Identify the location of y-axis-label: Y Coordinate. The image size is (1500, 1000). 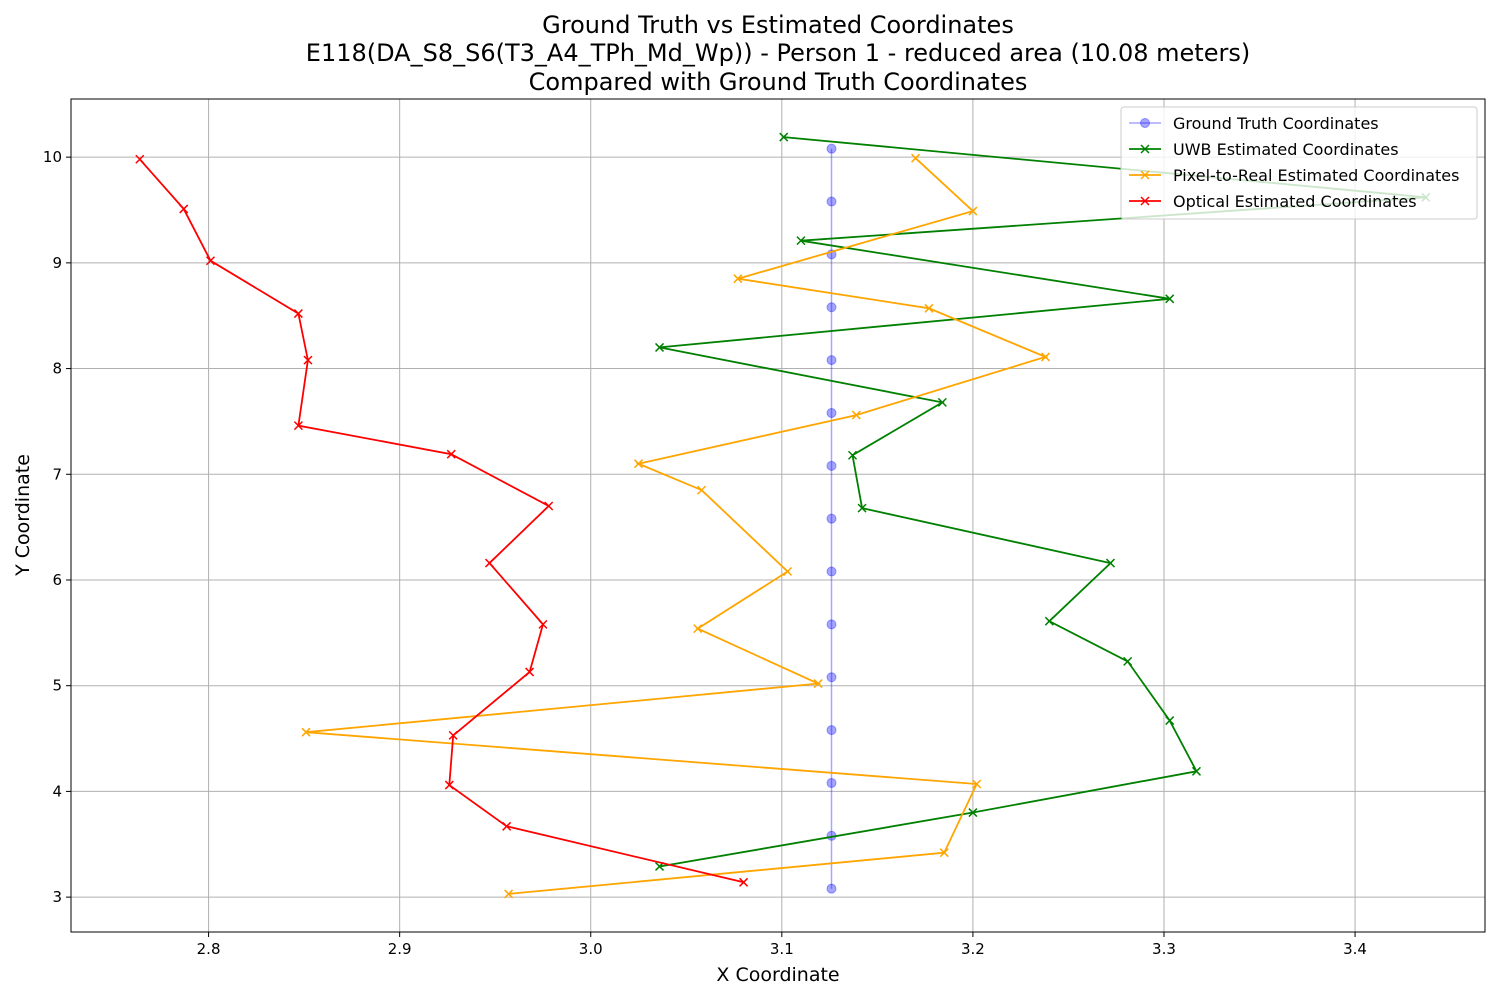
(23, 515).